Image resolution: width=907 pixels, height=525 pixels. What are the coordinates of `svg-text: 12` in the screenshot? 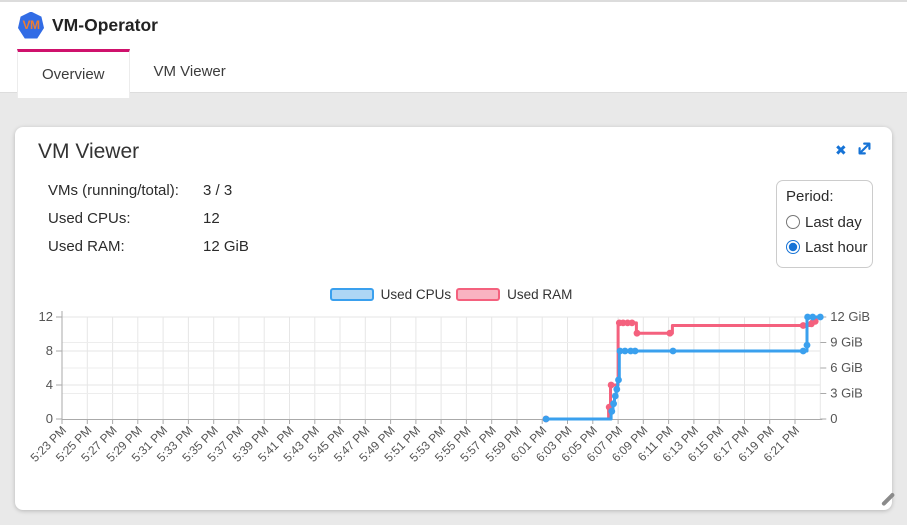 It's located at (46, 316).